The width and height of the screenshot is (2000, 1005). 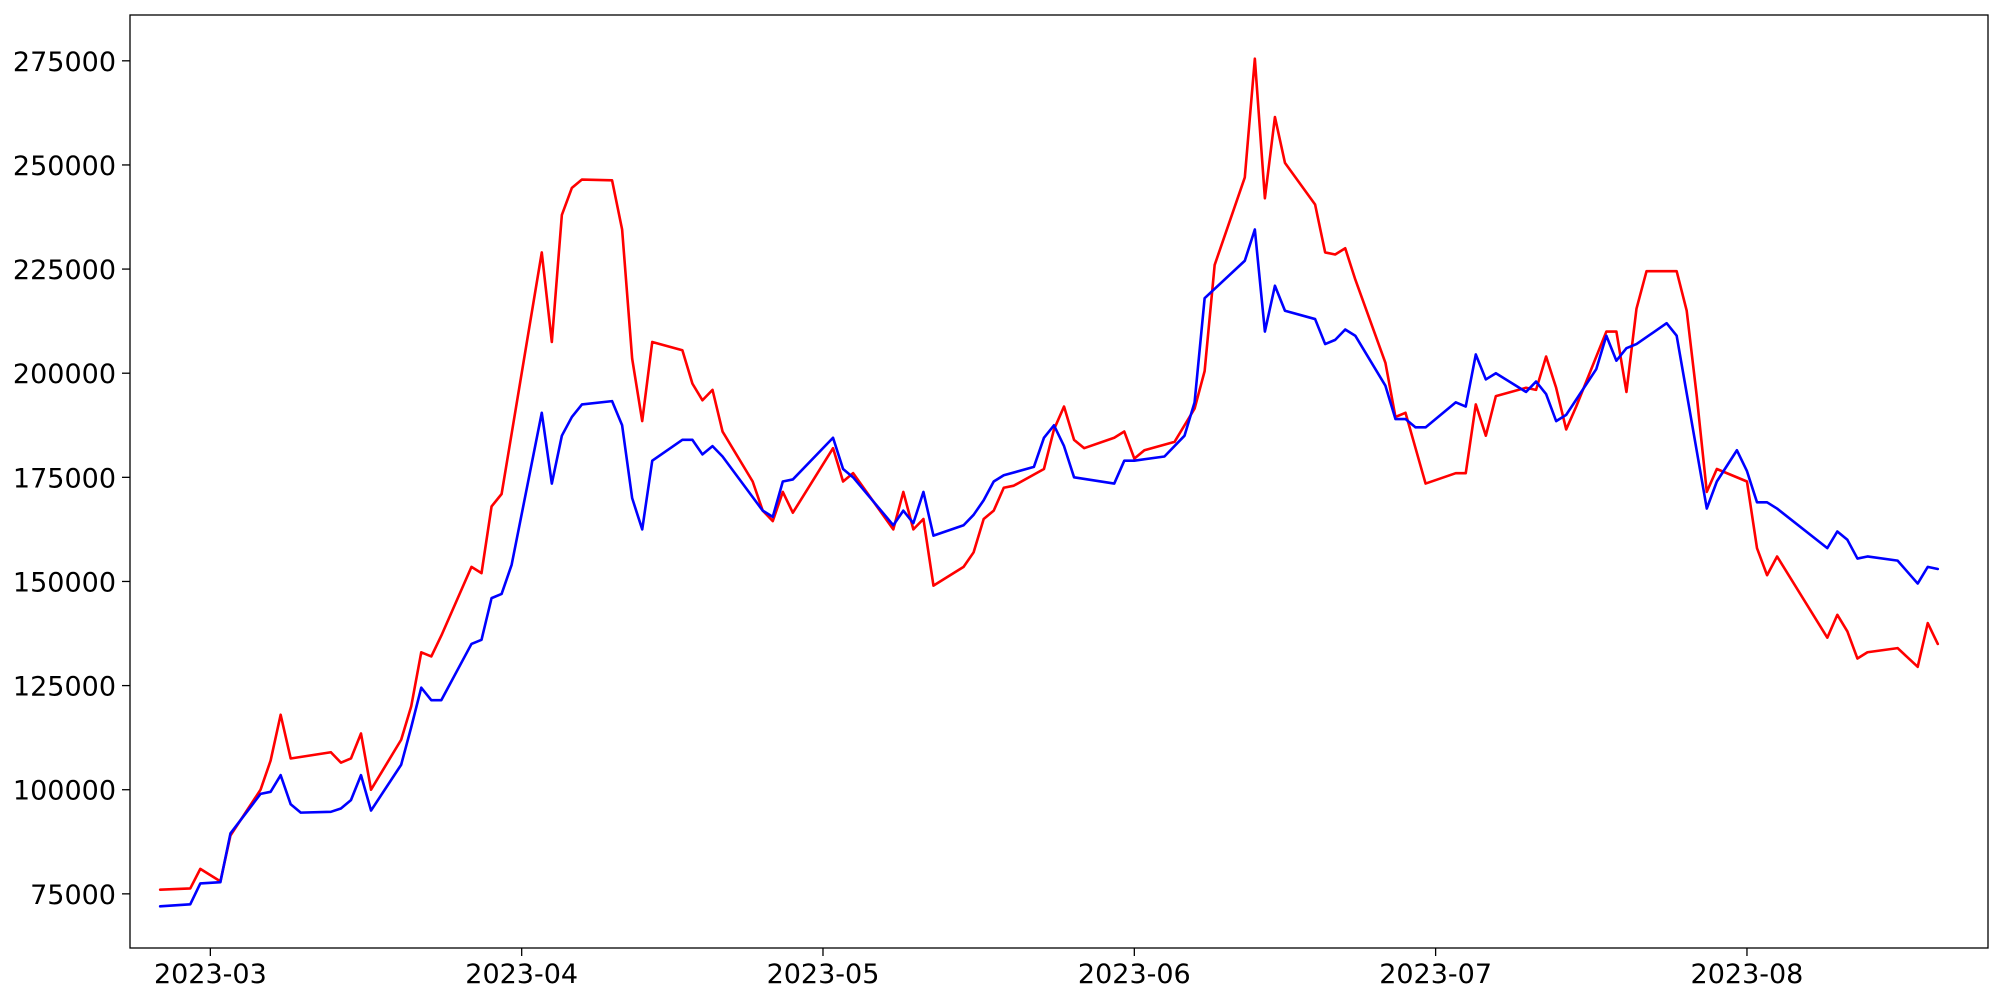 What do you see at coordinates (64, 62) in the screenshot?
I see `y-tick-label: 275000` at bounding box center [64, 62].